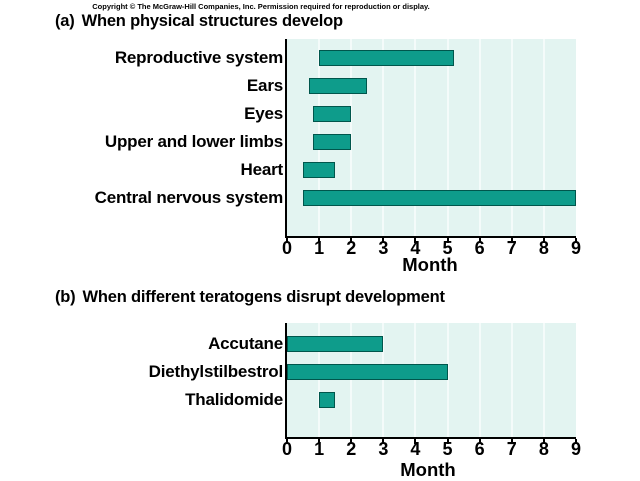 This screenshot has height=481, width=640. Describe the element at coordinates (319, 170) in the screenshot. I see `bar-heart` at that location.